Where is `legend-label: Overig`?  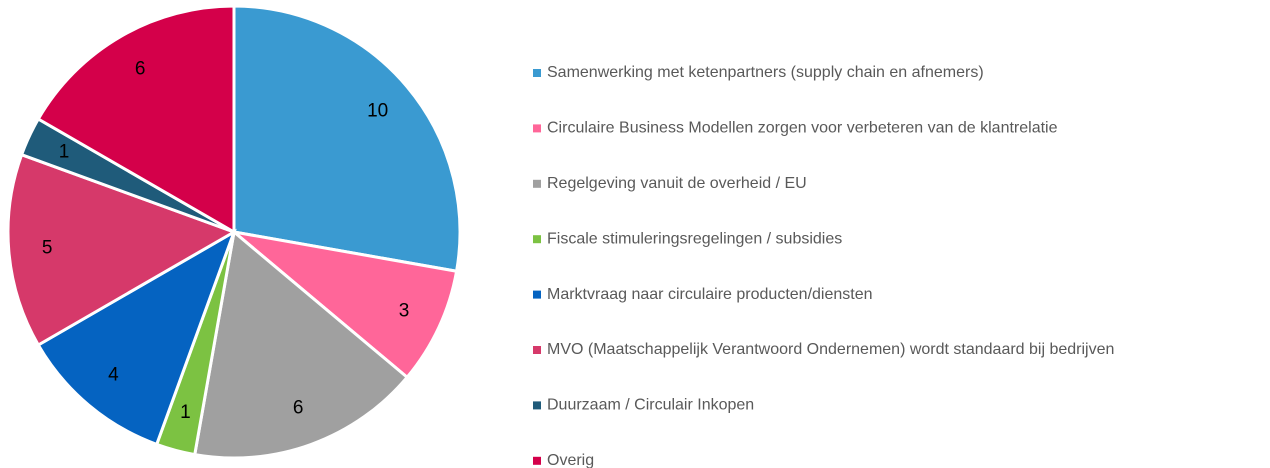
legend-label: Overig is located at coordinates (570, 460).